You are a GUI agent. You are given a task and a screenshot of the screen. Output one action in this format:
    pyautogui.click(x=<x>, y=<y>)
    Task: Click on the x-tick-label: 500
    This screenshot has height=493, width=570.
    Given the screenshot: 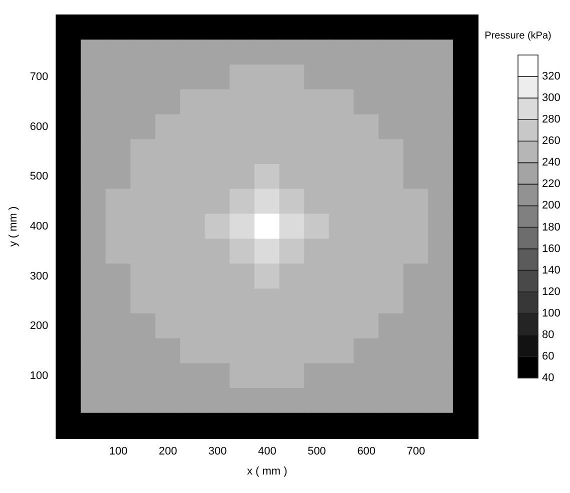 What is the action you would take?
    pyautogui.click(x=317, y=452)
    